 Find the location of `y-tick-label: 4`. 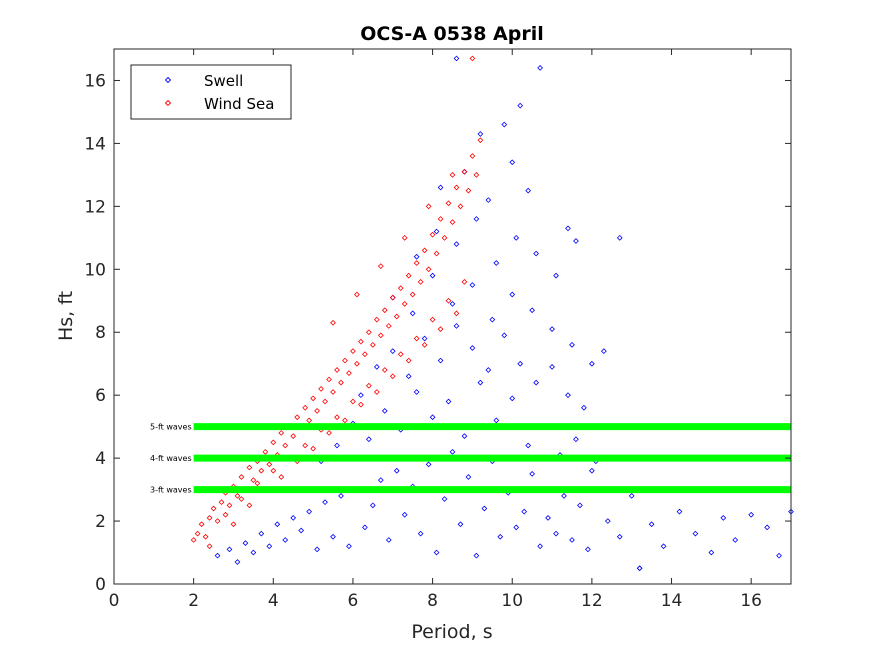

y-tick-label: 4 is located at coordinates (100, 459).